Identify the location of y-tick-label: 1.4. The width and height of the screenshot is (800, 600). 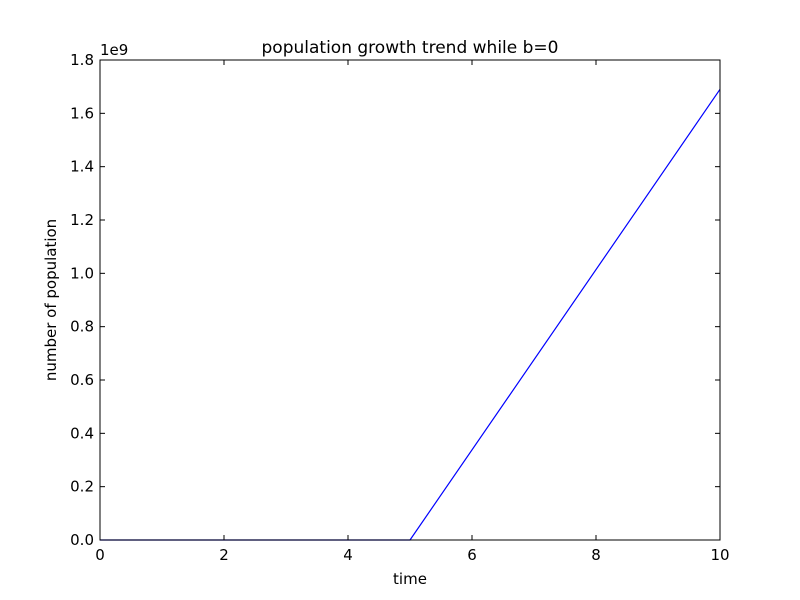
(82, 167).